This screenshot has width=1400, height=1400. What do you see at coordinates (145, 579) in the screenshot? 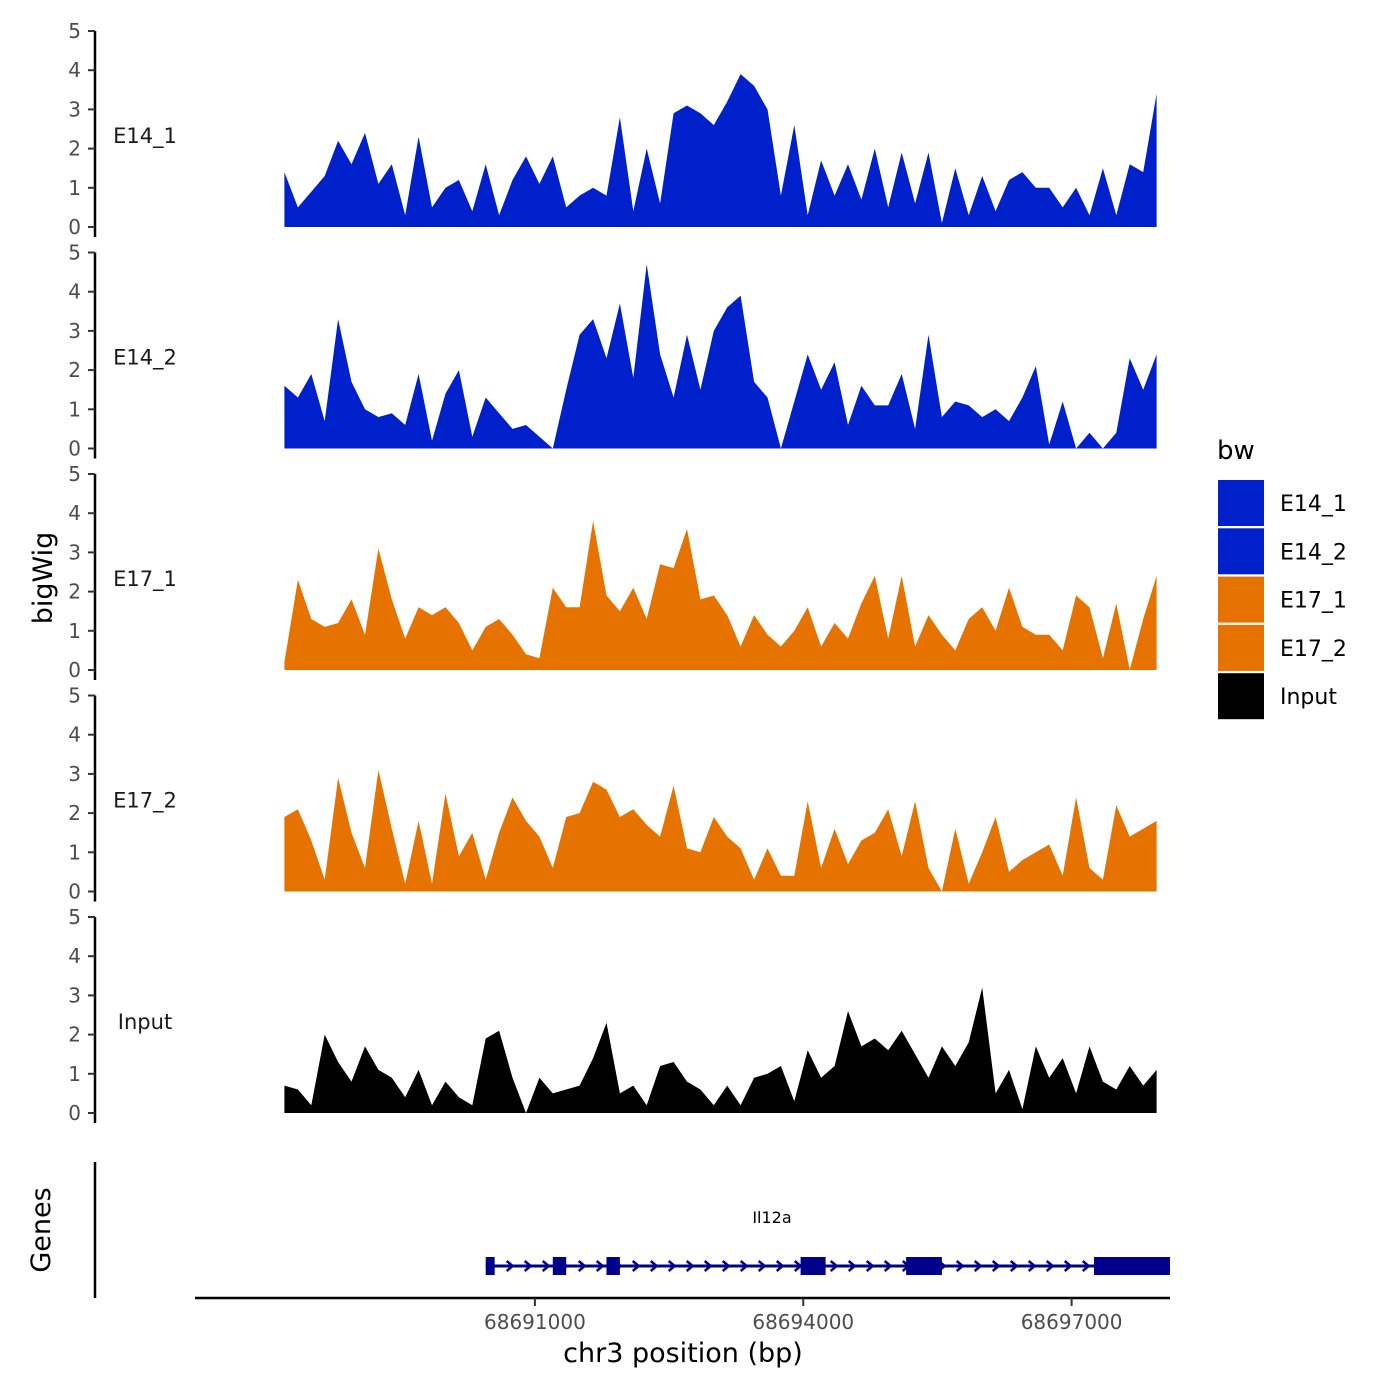
I see `track-label-e17-1: E17_1` at bounding box center [145, 579].